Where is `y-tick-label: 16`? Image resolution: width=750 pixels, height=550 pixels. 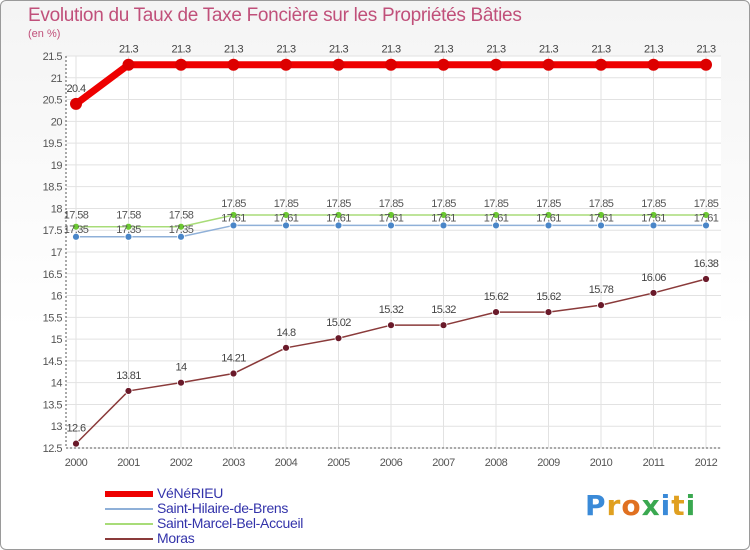
y-tick-label: 16 is located at coordinates (57, 297).